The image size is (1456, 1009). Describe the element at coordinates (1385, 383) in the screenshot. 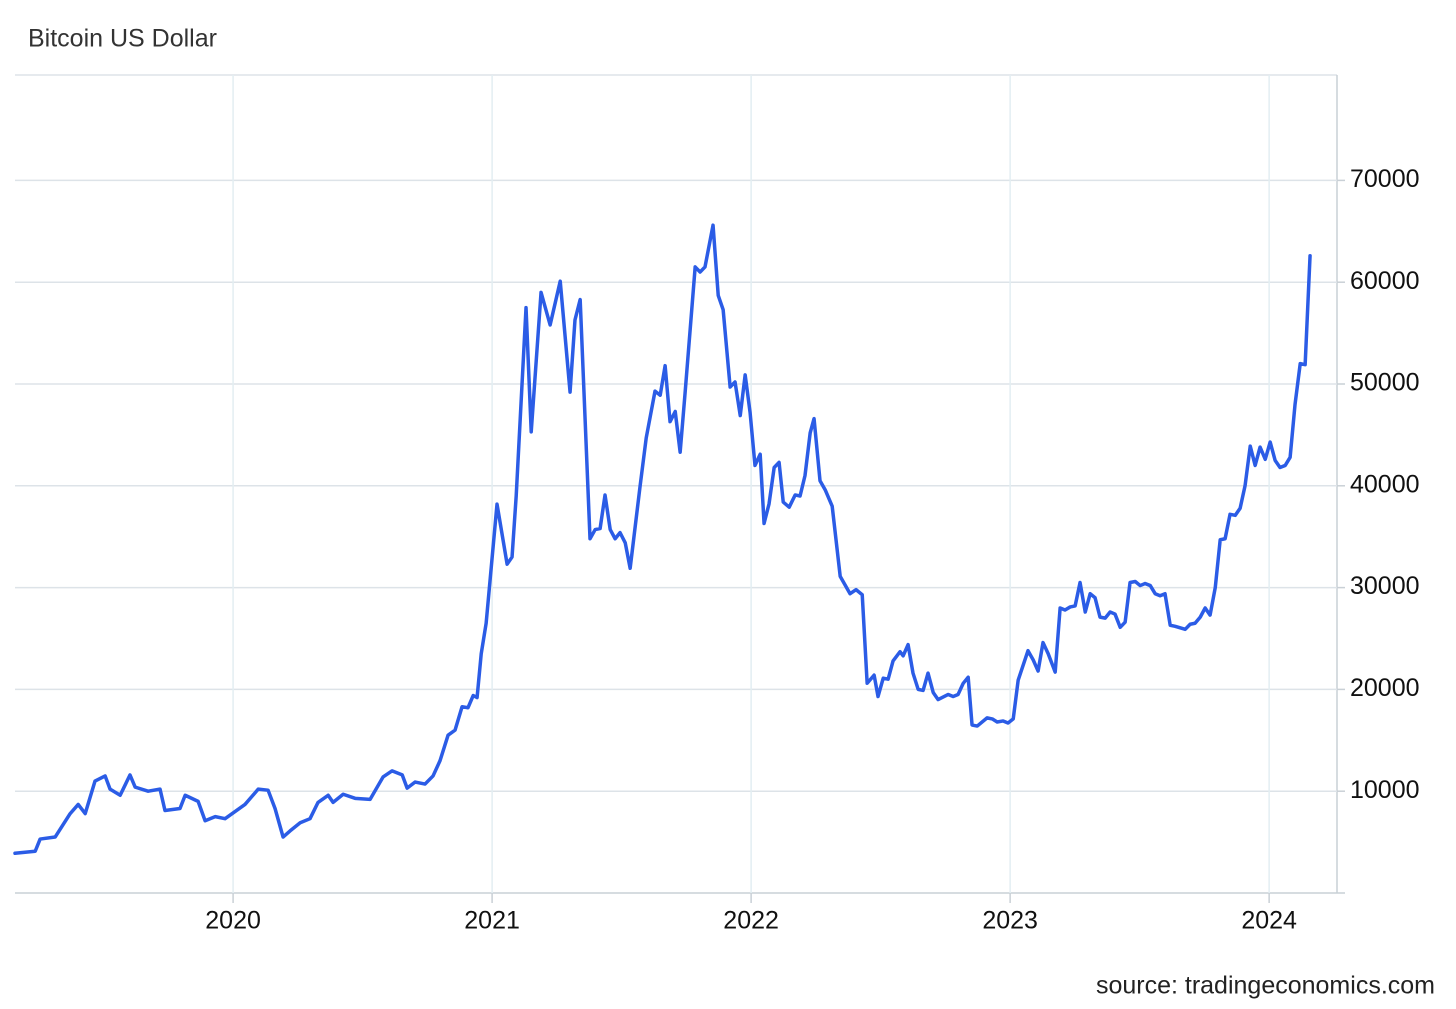

I see `y-tick-label: 50000` at that location.